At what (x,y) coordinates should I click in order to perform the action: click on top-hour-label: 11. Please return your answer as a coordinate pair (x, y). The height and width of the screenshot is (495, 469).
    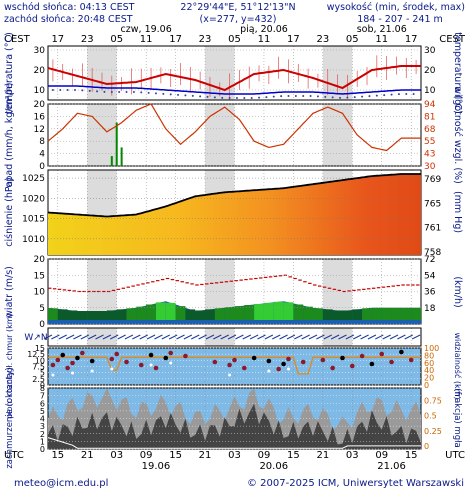
    Looking at the image, I should click on (264, 39).